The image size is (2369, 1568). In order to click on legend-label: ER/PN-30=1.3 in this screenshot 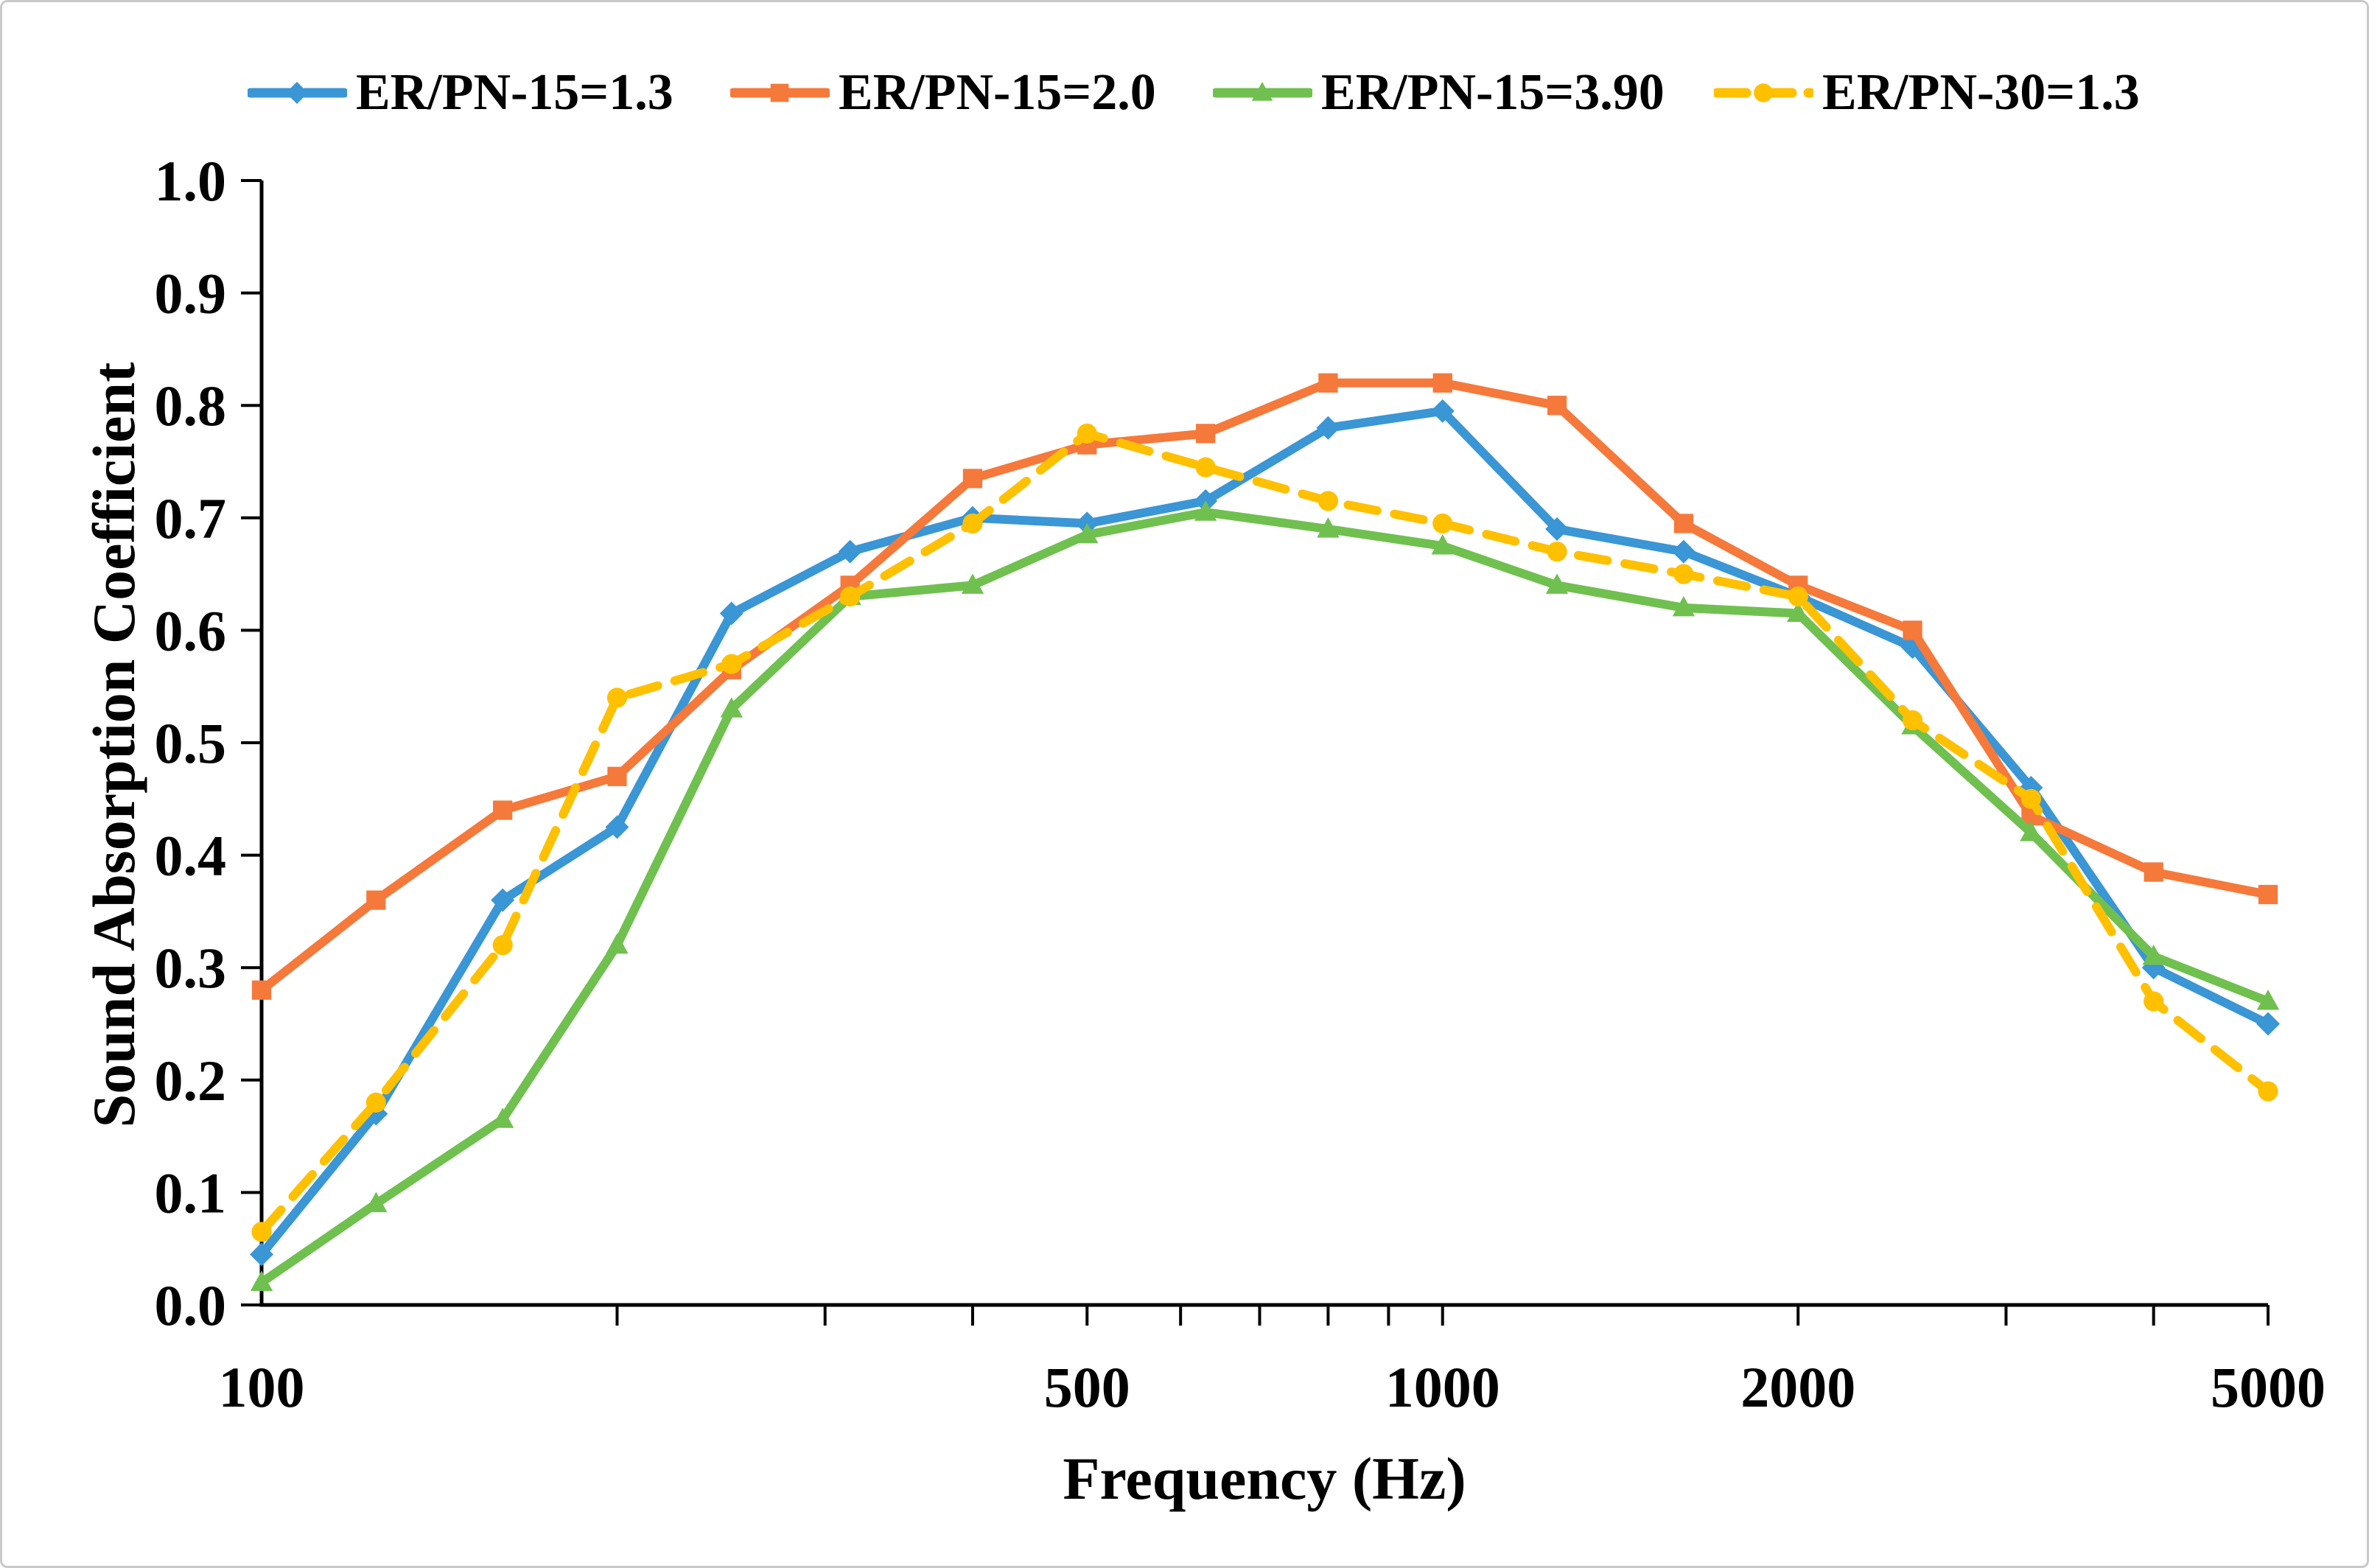, I will do `click(1981, 92)`.